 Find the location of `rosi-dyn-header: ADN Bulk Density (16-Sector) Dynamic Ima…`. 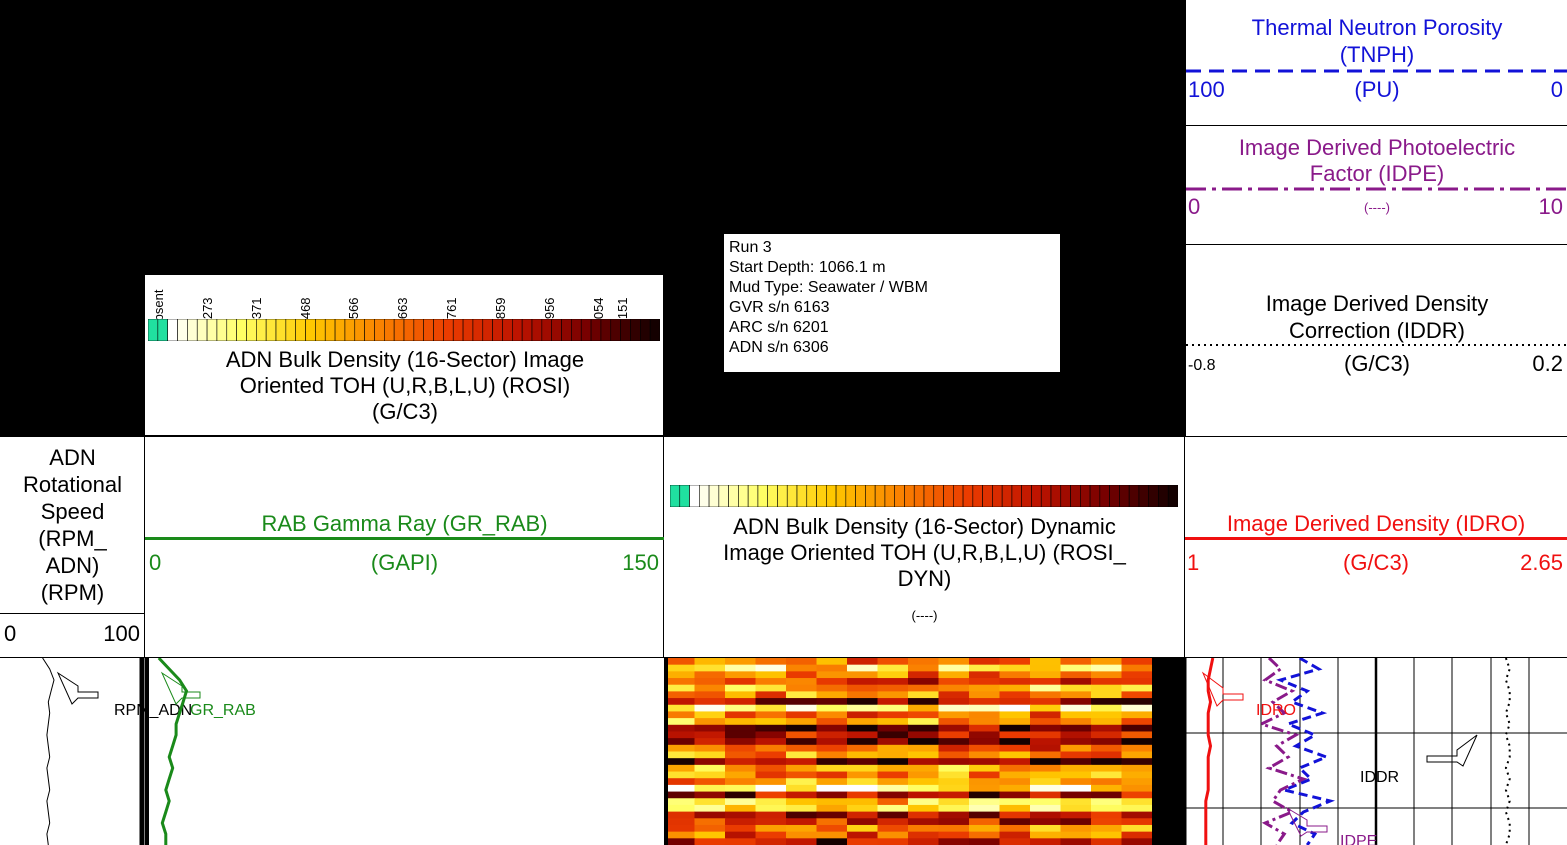

rosi-dyn-header: ADN Bulk Density (16-Sector) Dynamic Ima… is located at coordinates (924, 547).